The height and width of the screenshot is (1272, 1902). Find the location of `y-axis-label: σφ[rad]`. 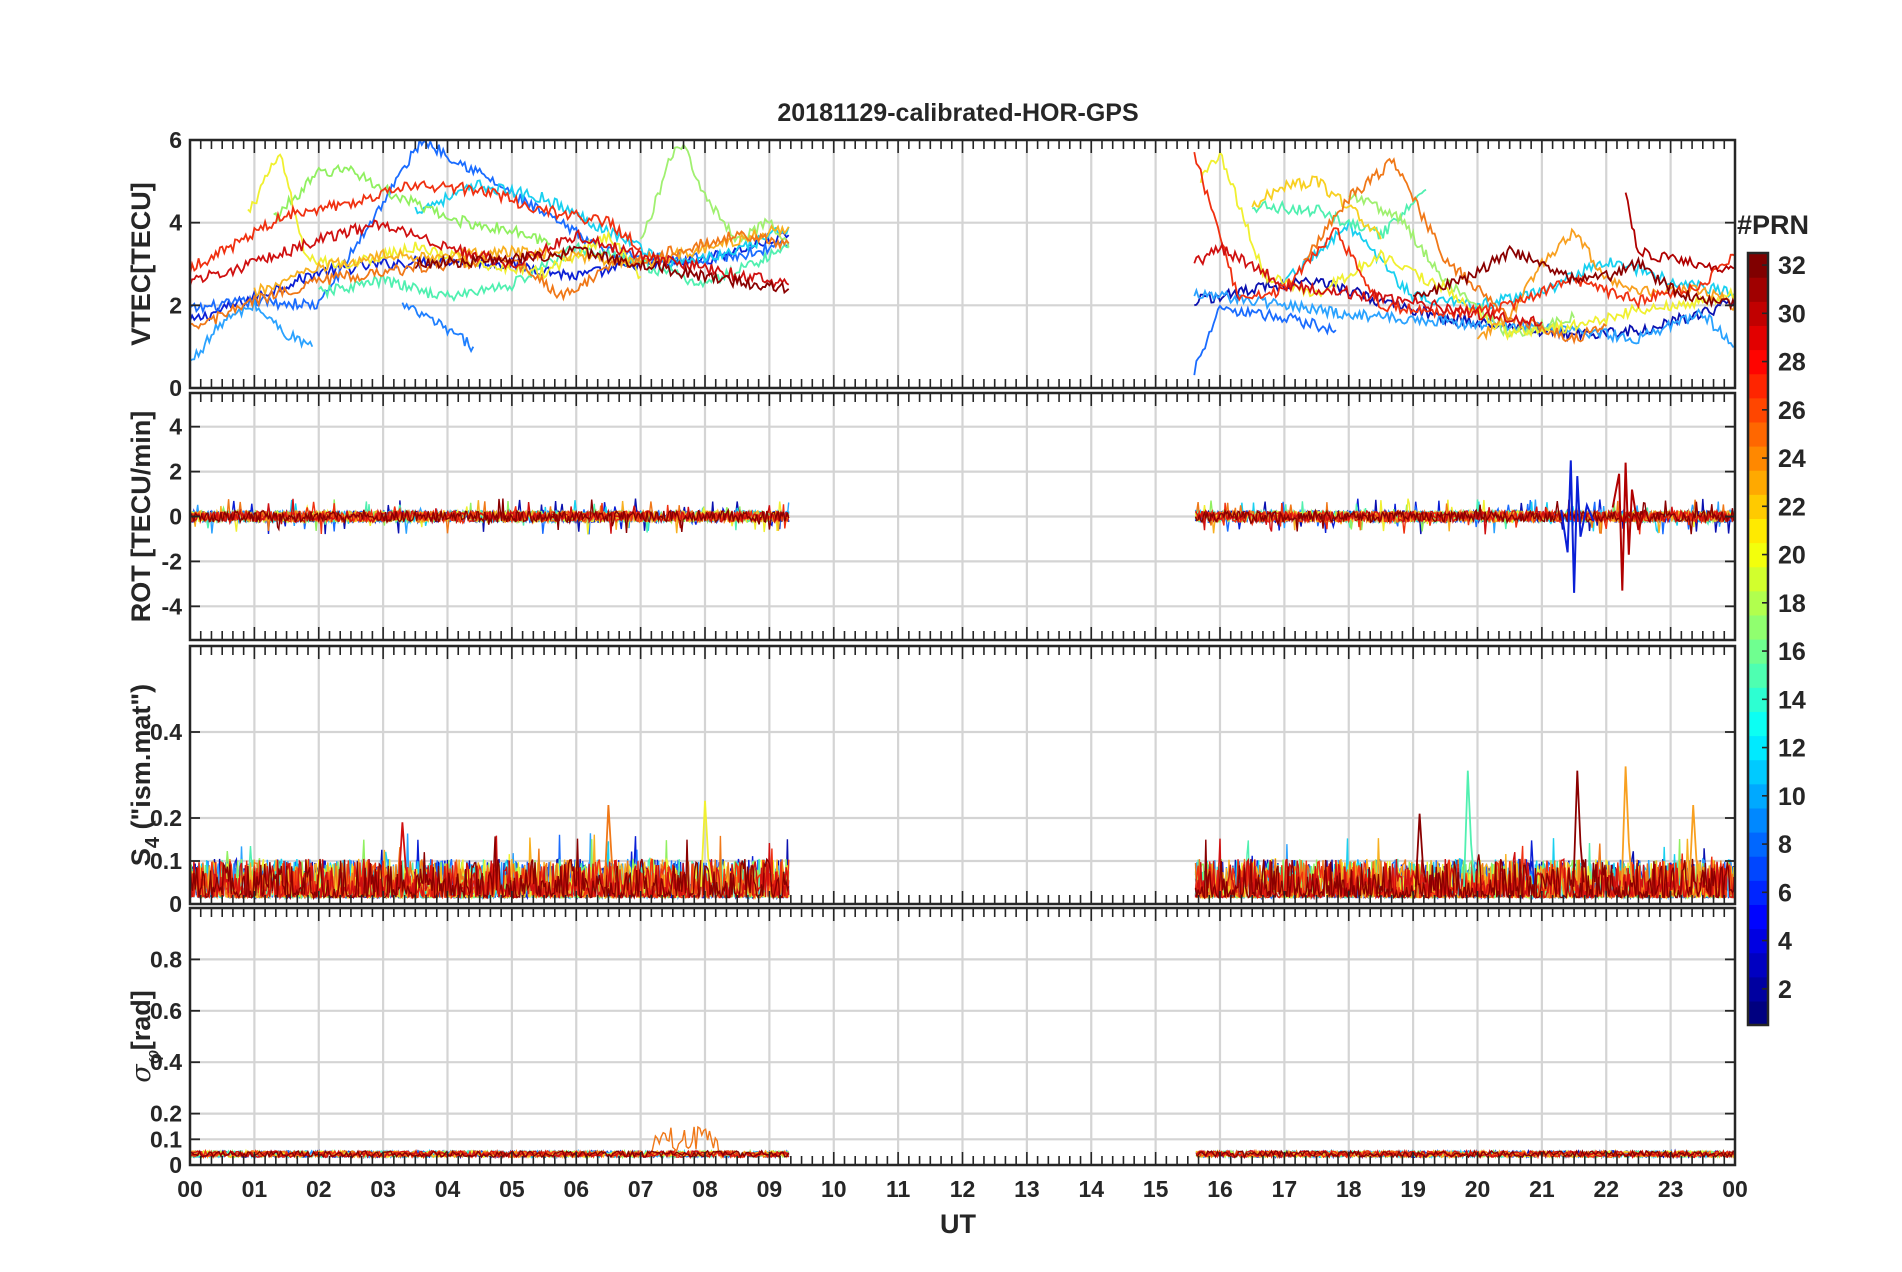

y-axis-label: σφ[rad] is located at coordinates (145, 1036).